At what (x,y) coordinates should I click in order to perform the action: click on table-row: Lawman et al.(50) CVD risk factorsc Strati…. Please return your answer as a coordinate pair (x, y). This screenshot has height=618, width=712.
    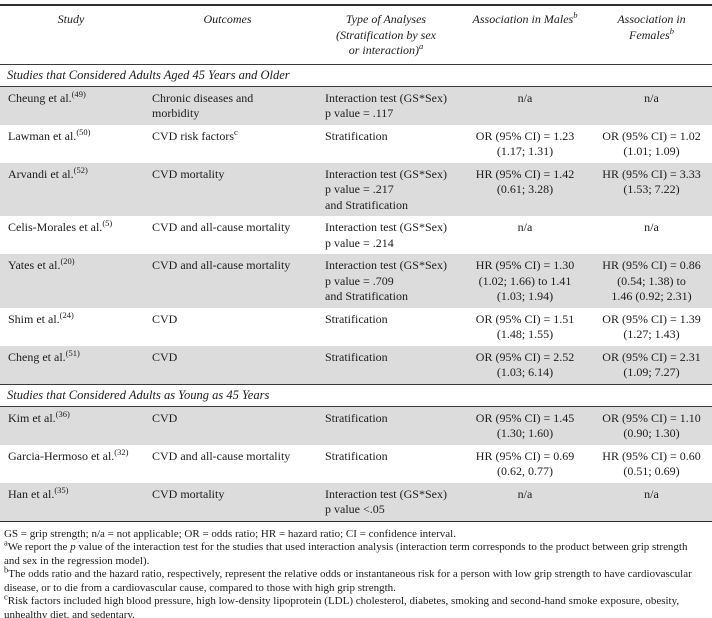
    Looking at the image, I should click on (356, 144).